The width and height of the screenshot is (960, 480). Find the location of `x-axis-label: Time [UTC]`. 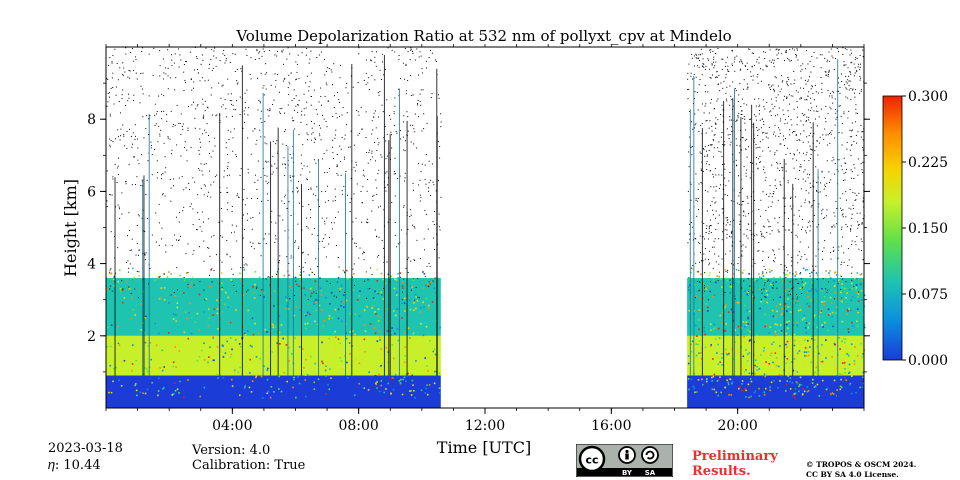

x-axis-label: Time [UTC] is located at coordinates (484, 447).